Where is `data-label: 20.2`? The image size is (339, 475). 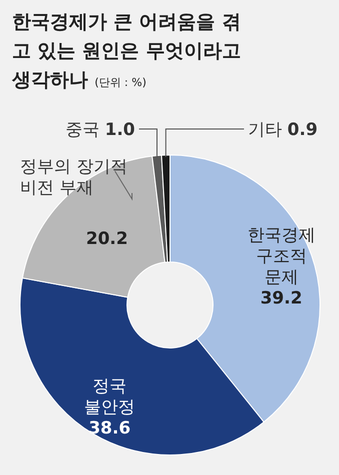
data-label: 20.2 is located at coordinates (107, 238).